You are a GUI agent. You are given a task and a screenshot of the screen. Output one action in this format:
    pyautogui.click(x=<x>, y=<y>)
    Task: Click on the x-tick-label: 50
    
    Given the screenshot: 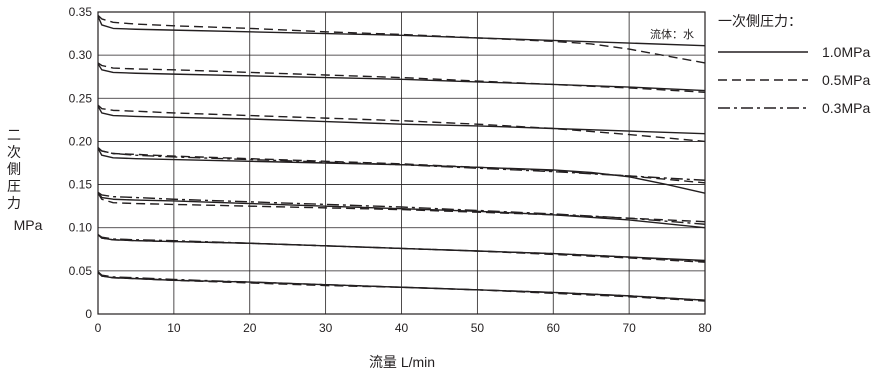 What is the action you would take?
    pyautogui.click(x=478, y=328)
    